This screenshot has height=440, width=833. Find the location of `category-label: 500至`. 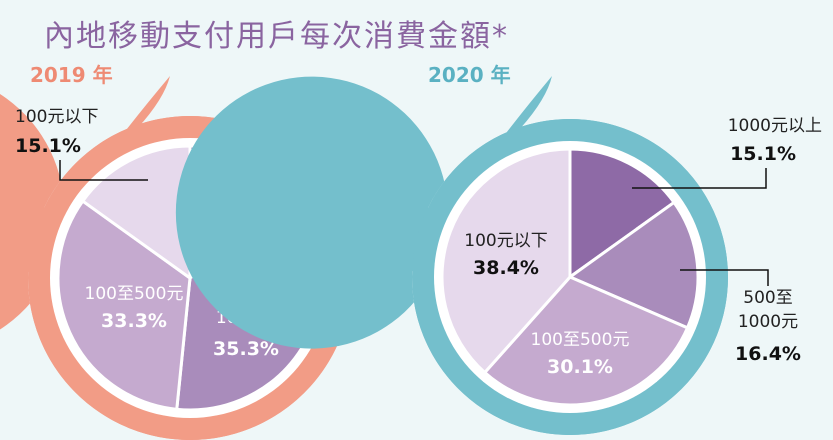

category-label: 500至 is located at coordinates (767, 298).